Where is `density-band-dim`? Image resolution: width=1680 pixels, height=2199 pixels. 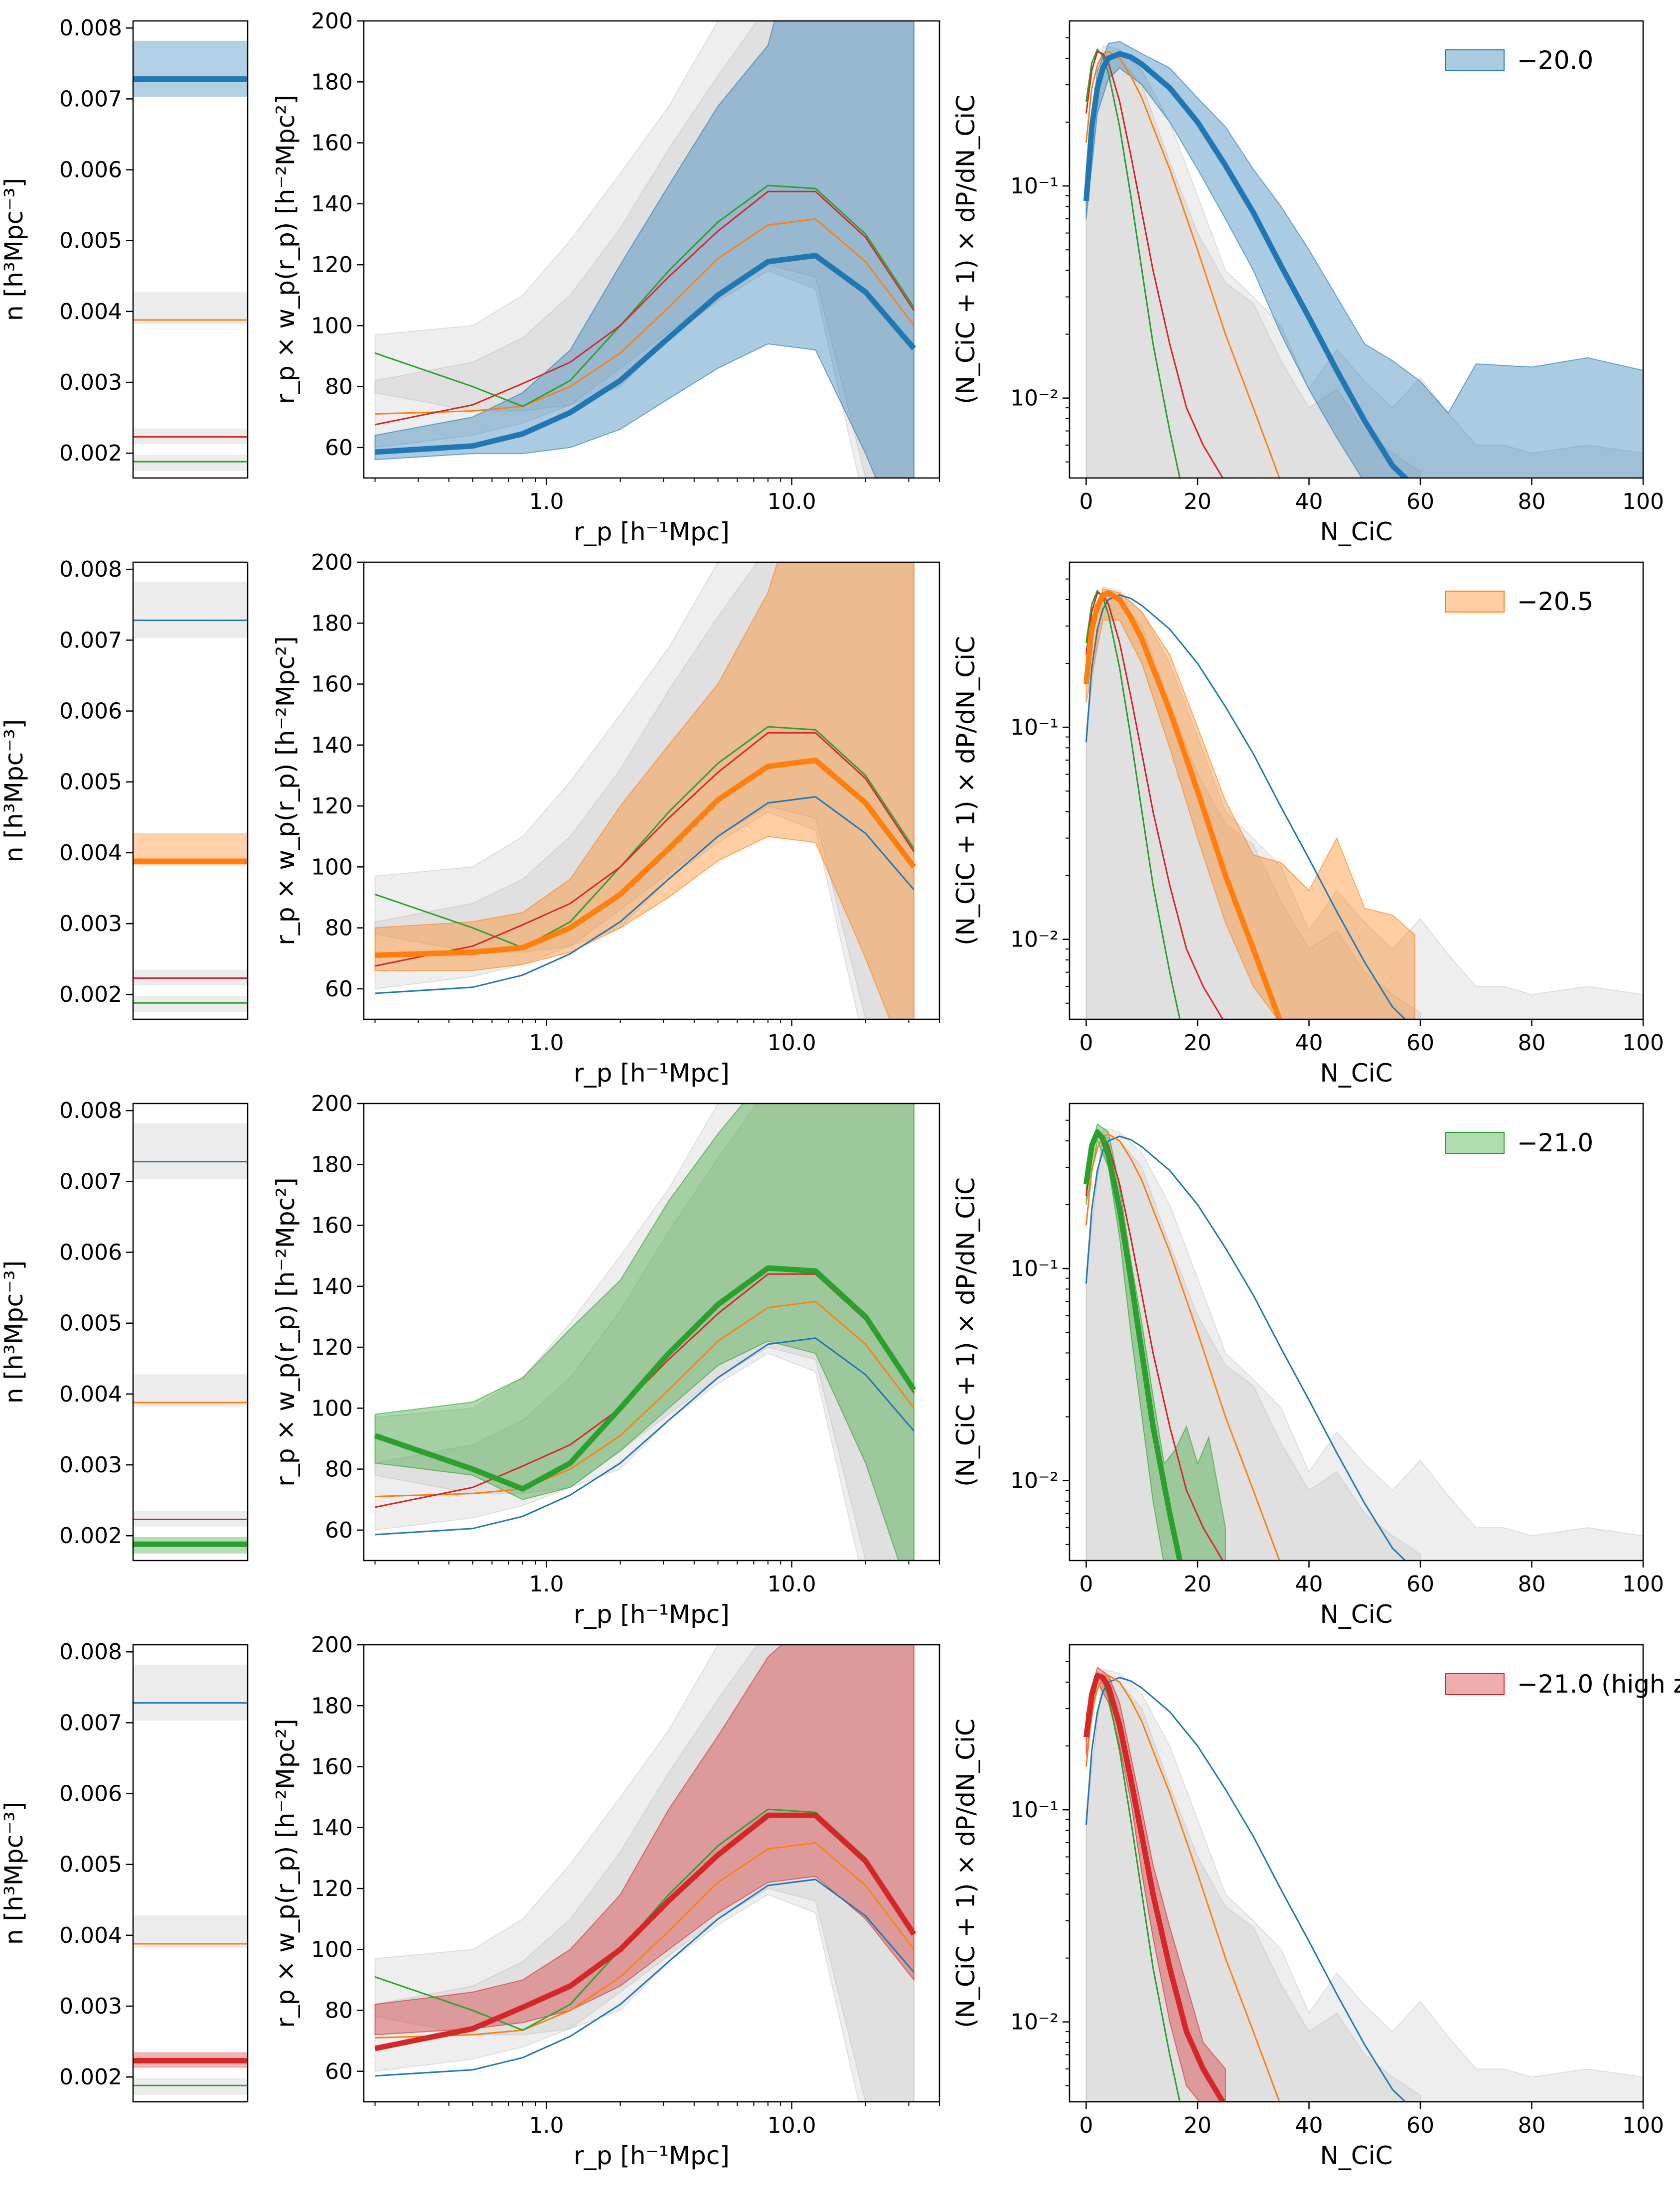 density-band-dim is located at coordinates (190, 1004).